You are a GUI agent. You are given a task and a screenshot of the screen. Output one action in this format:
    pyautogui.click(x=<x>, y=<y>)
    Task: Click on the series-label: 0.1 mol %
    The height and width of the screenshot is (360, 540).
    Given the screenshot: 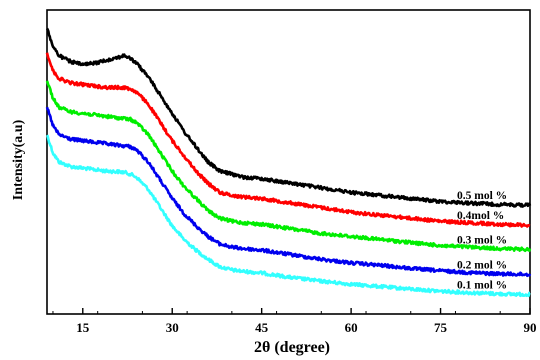 What is the action you would take?
    pyautogui.click(x=482, y=286)
    